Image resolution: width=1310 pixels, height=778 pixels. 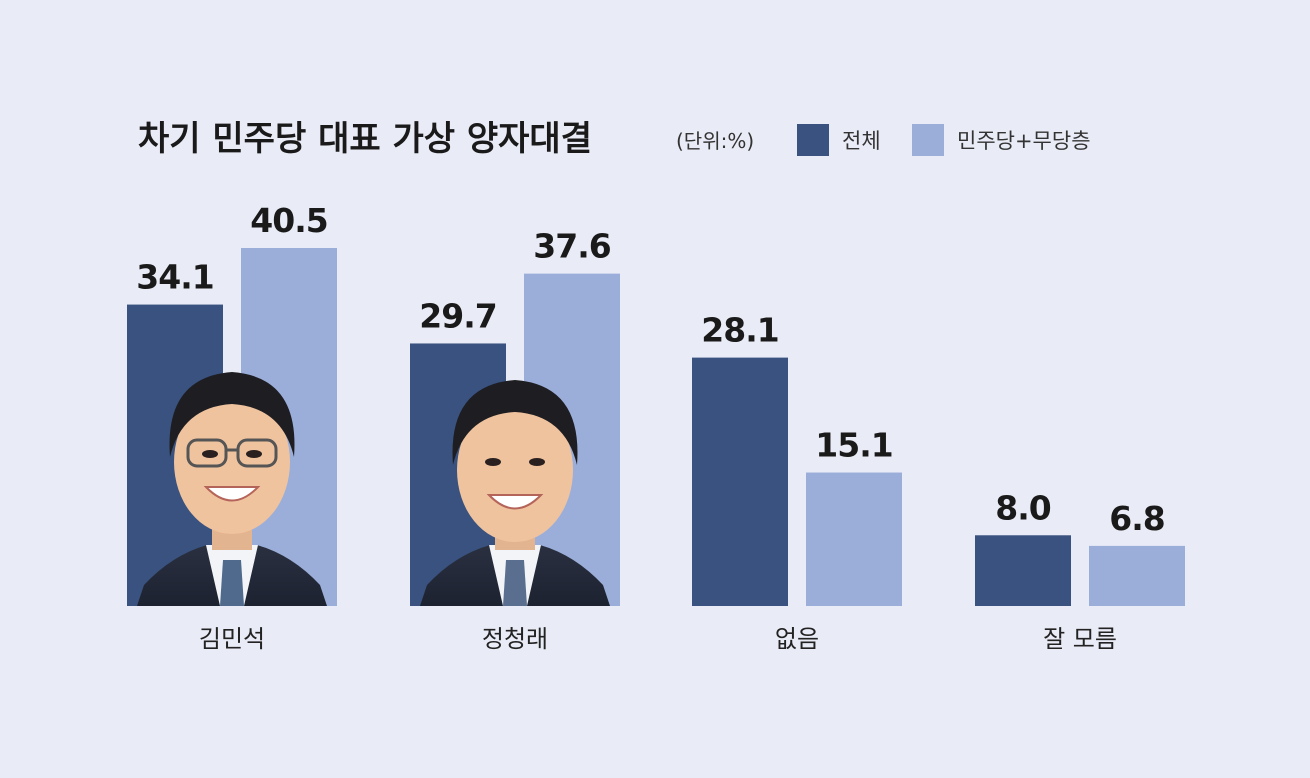 I want to click on unit-note: (단위:%), so click(x=715, y=141).